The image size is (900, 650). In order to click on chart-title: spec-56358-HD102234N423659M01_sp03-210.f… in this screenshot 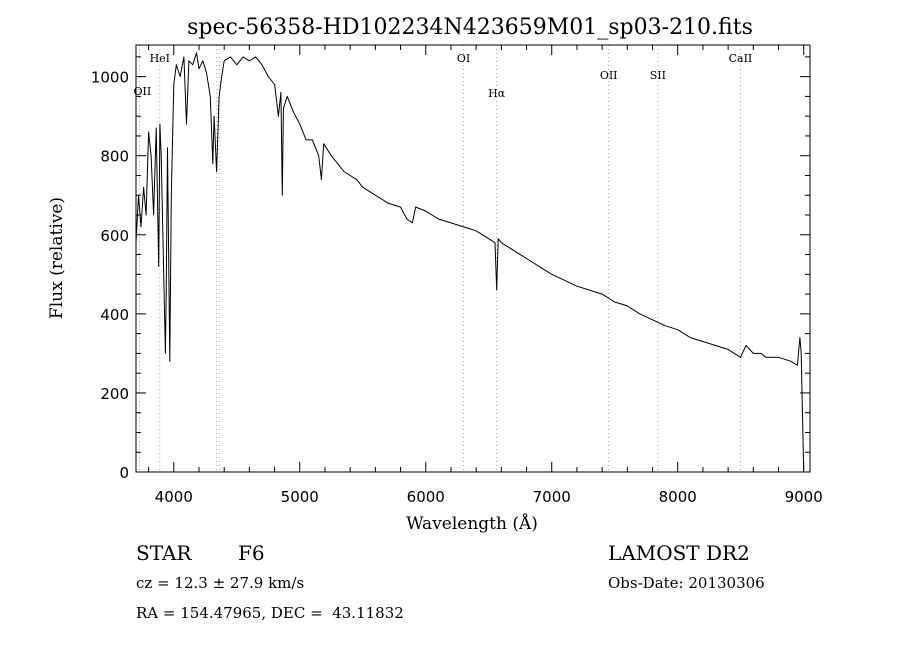, I will do `click(470, 27)`.